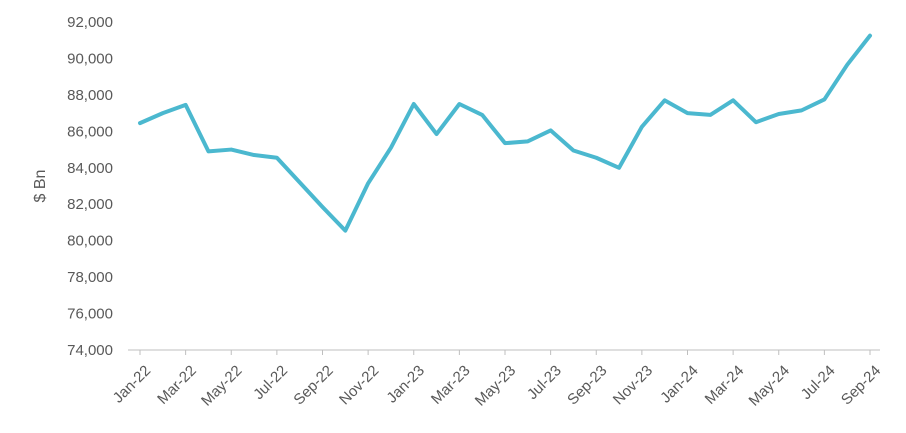 The width and height of the screenshot is (906, 433). I want to click on y-tick-label: 92,000, so click(90, 22).